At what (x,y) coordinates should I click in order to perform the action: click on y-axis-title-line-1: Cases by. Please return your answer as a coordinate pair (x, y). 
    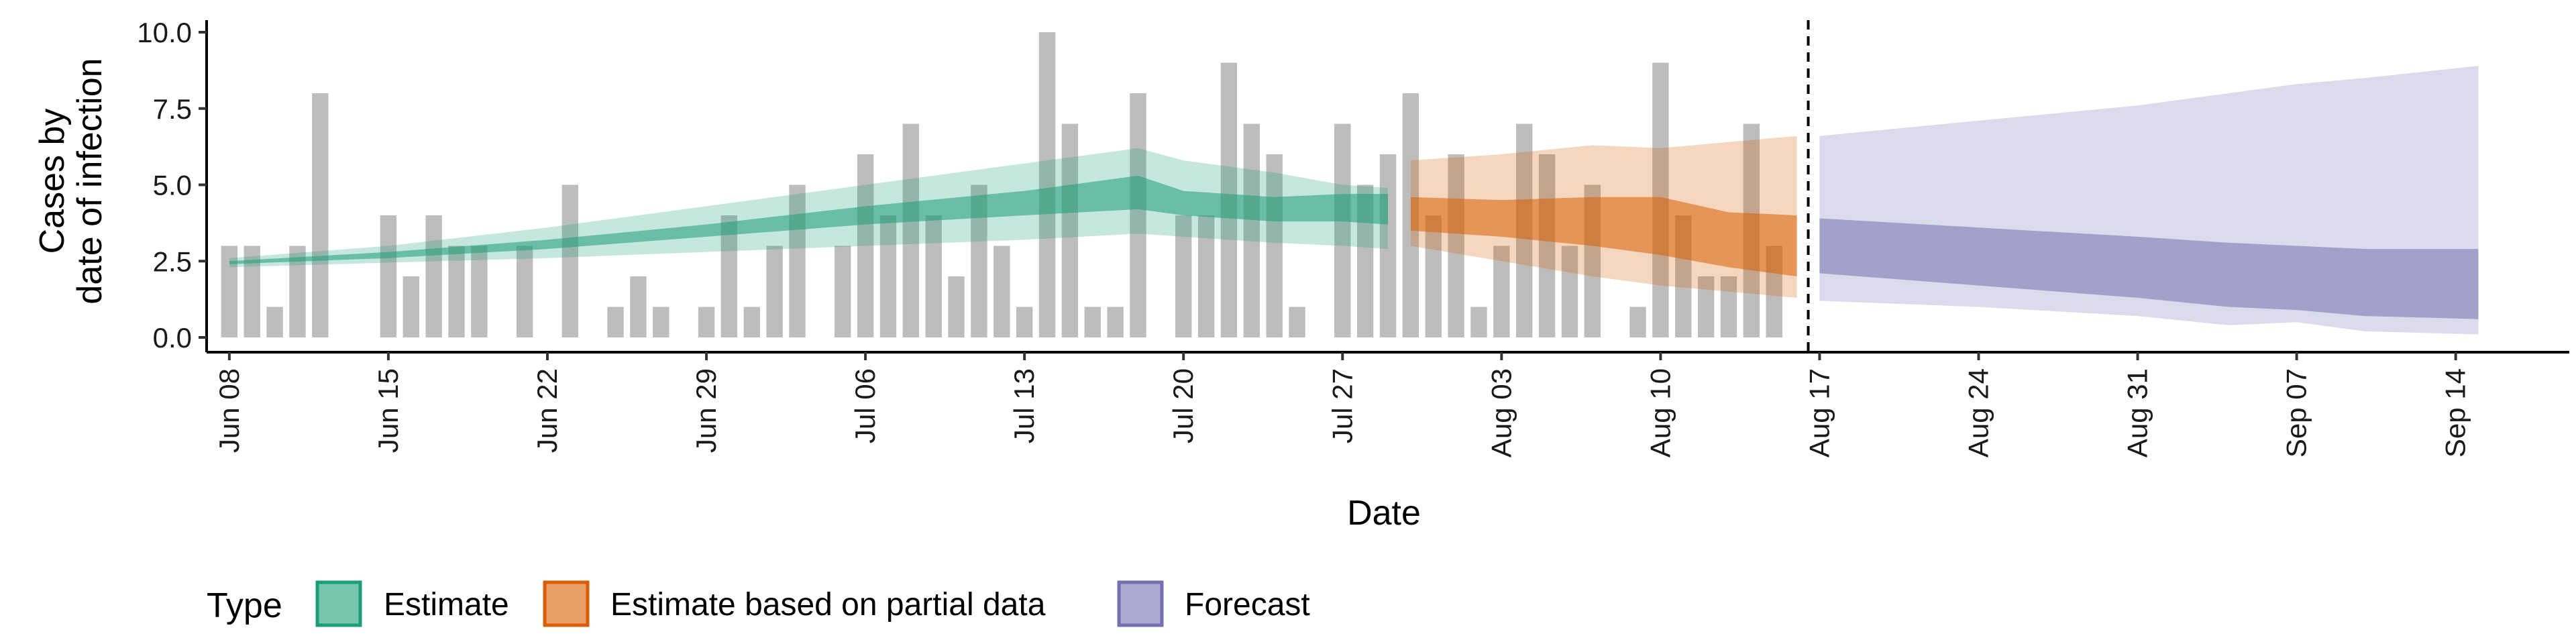
    Looking at the image, I should click on (52, 181).